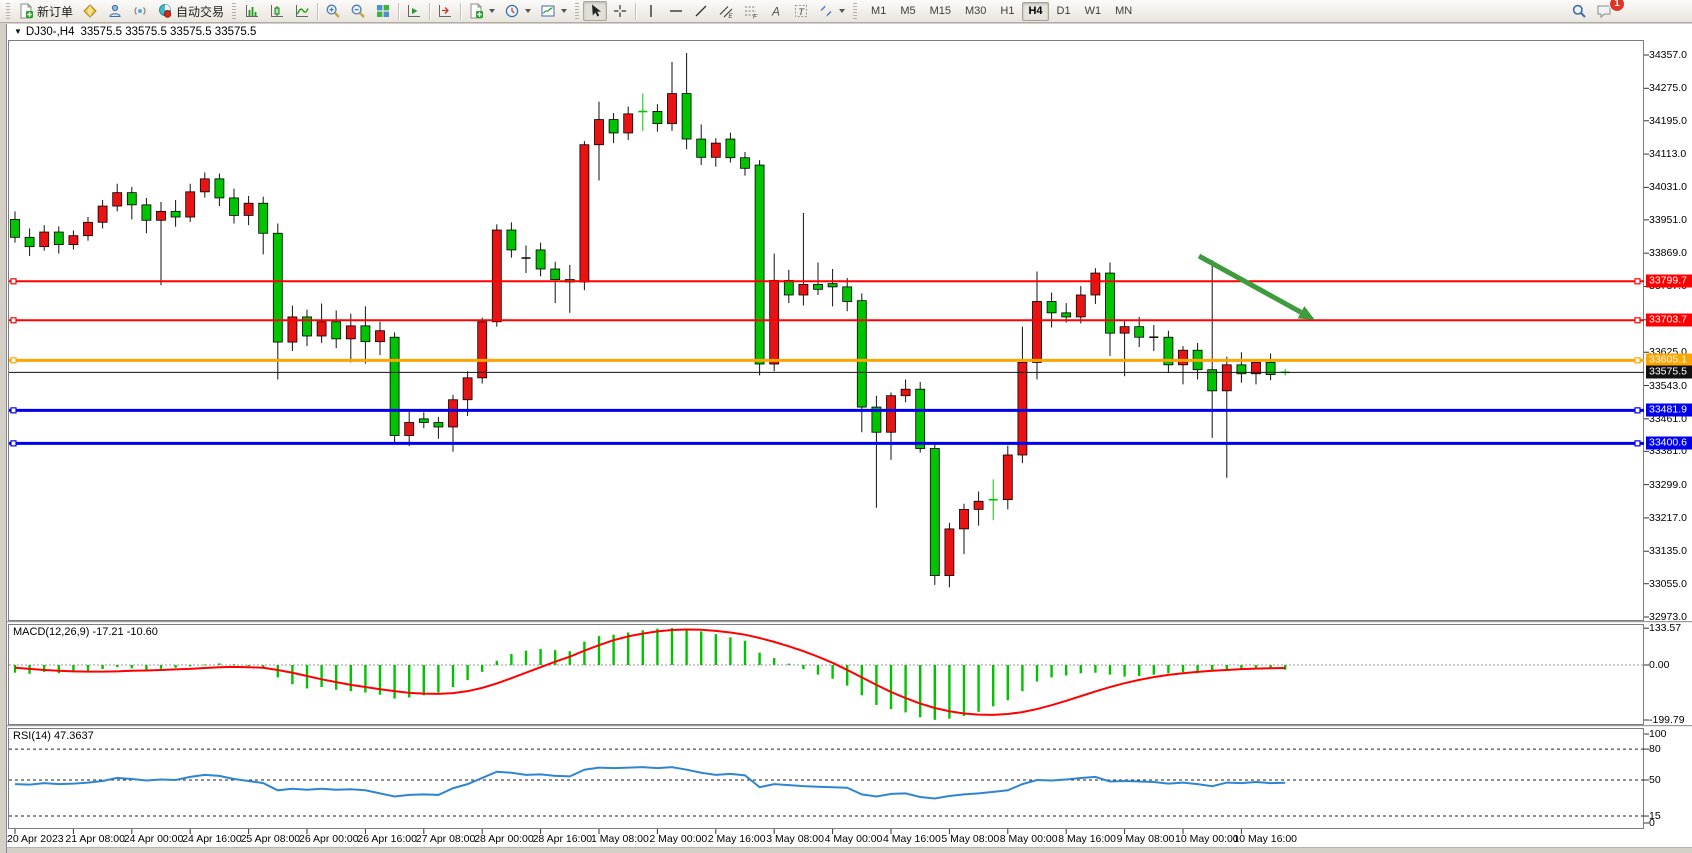  Describe the element at coordinates (1617, 5) in the screenshot. I see `notification-badge: 1` at that location.